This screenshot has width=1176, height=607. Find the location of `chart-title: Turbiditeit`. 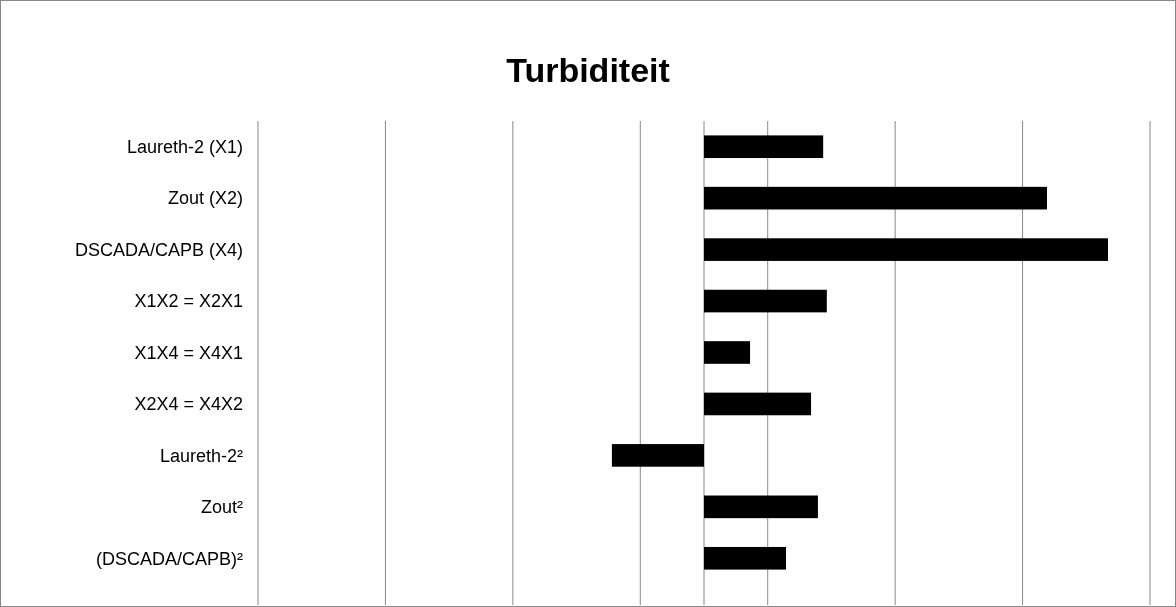

chart-title: Turbiditeit is located at coordinates (588, 70).